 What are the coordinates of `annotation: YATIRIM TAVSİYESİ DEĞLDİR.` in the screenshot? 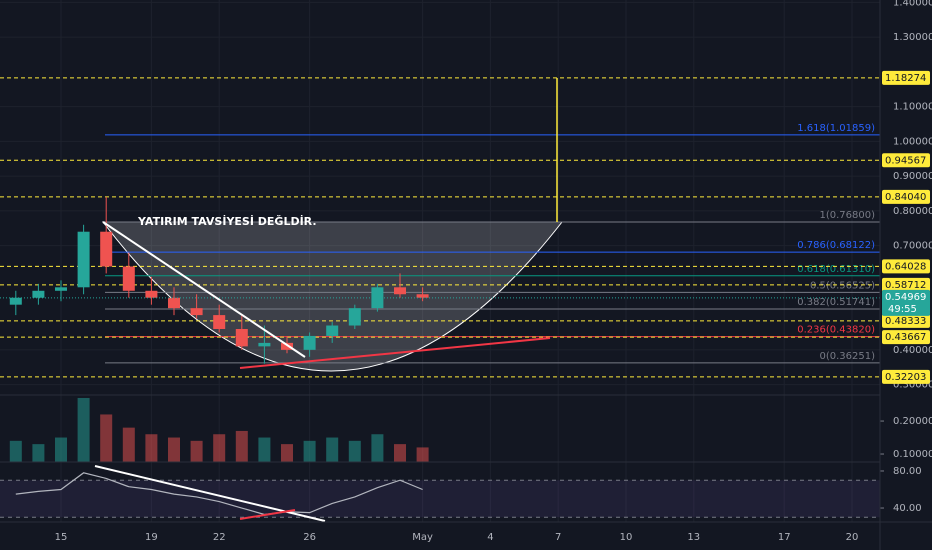 It's located at (227, 221).